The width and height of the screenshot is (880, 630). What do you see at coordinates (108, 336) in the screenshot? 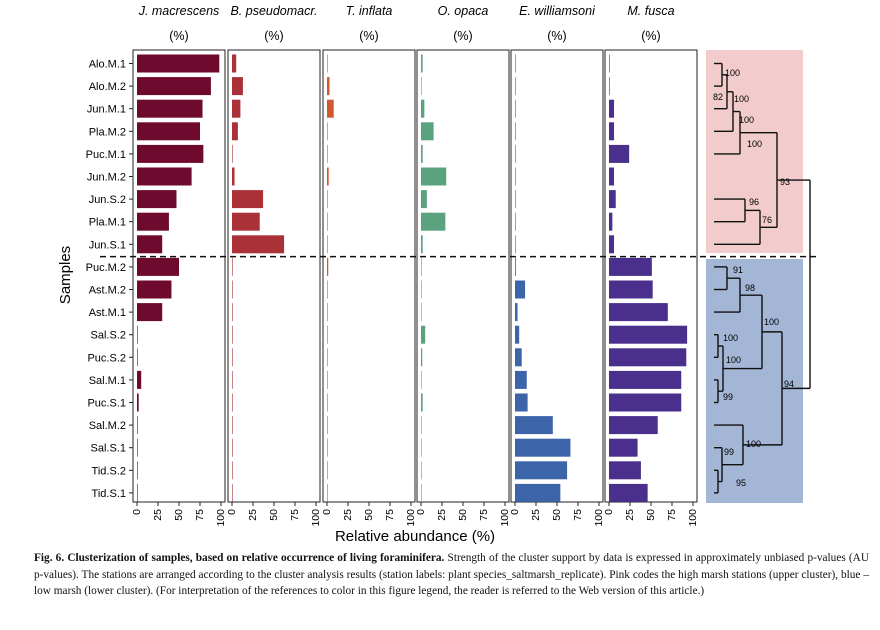
I see `sample-label: Sal.S.2` at bounding box center [108, 336].